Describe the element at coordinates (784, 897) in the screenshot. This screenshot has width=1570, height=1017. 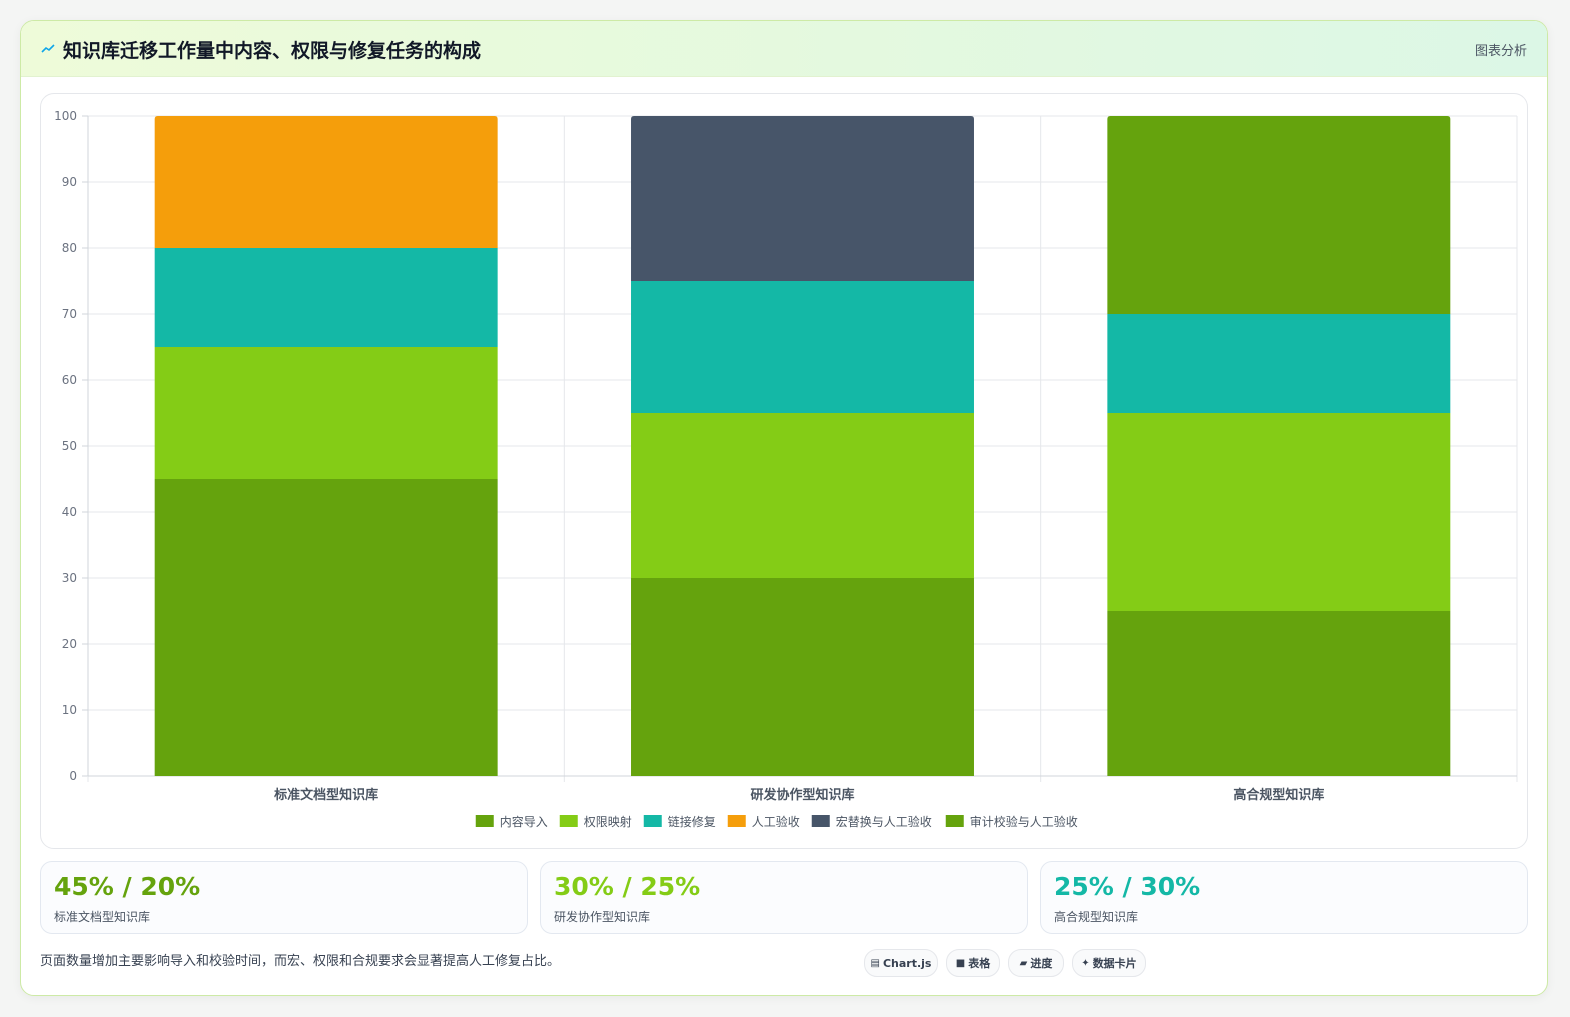
I see `stat-card-rnd: 30% / 25% 研发协作型知识库` at that location.